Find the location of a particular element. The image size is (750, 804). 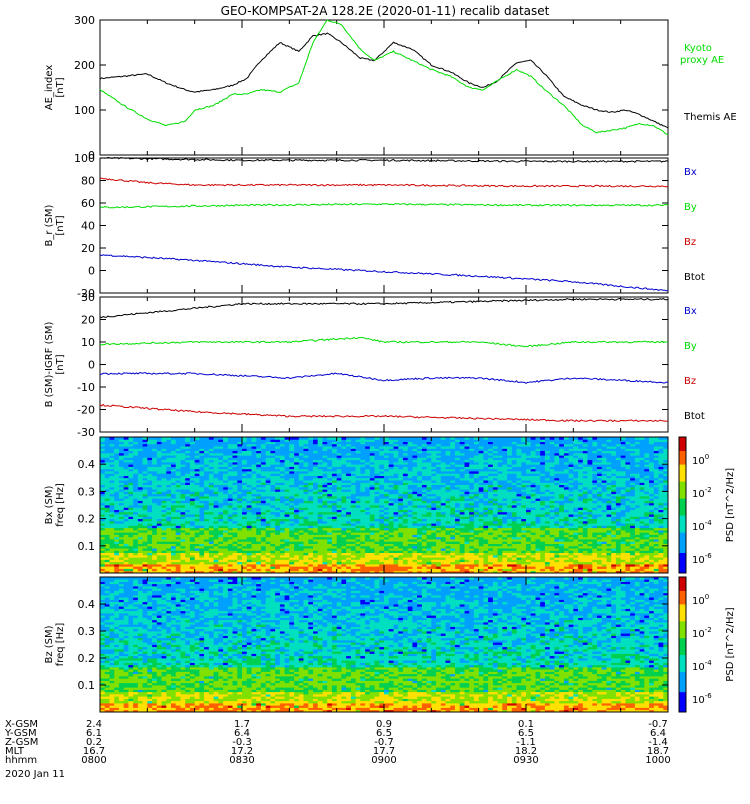

y-tick-label: 300 is located at coordinates (84, 20).